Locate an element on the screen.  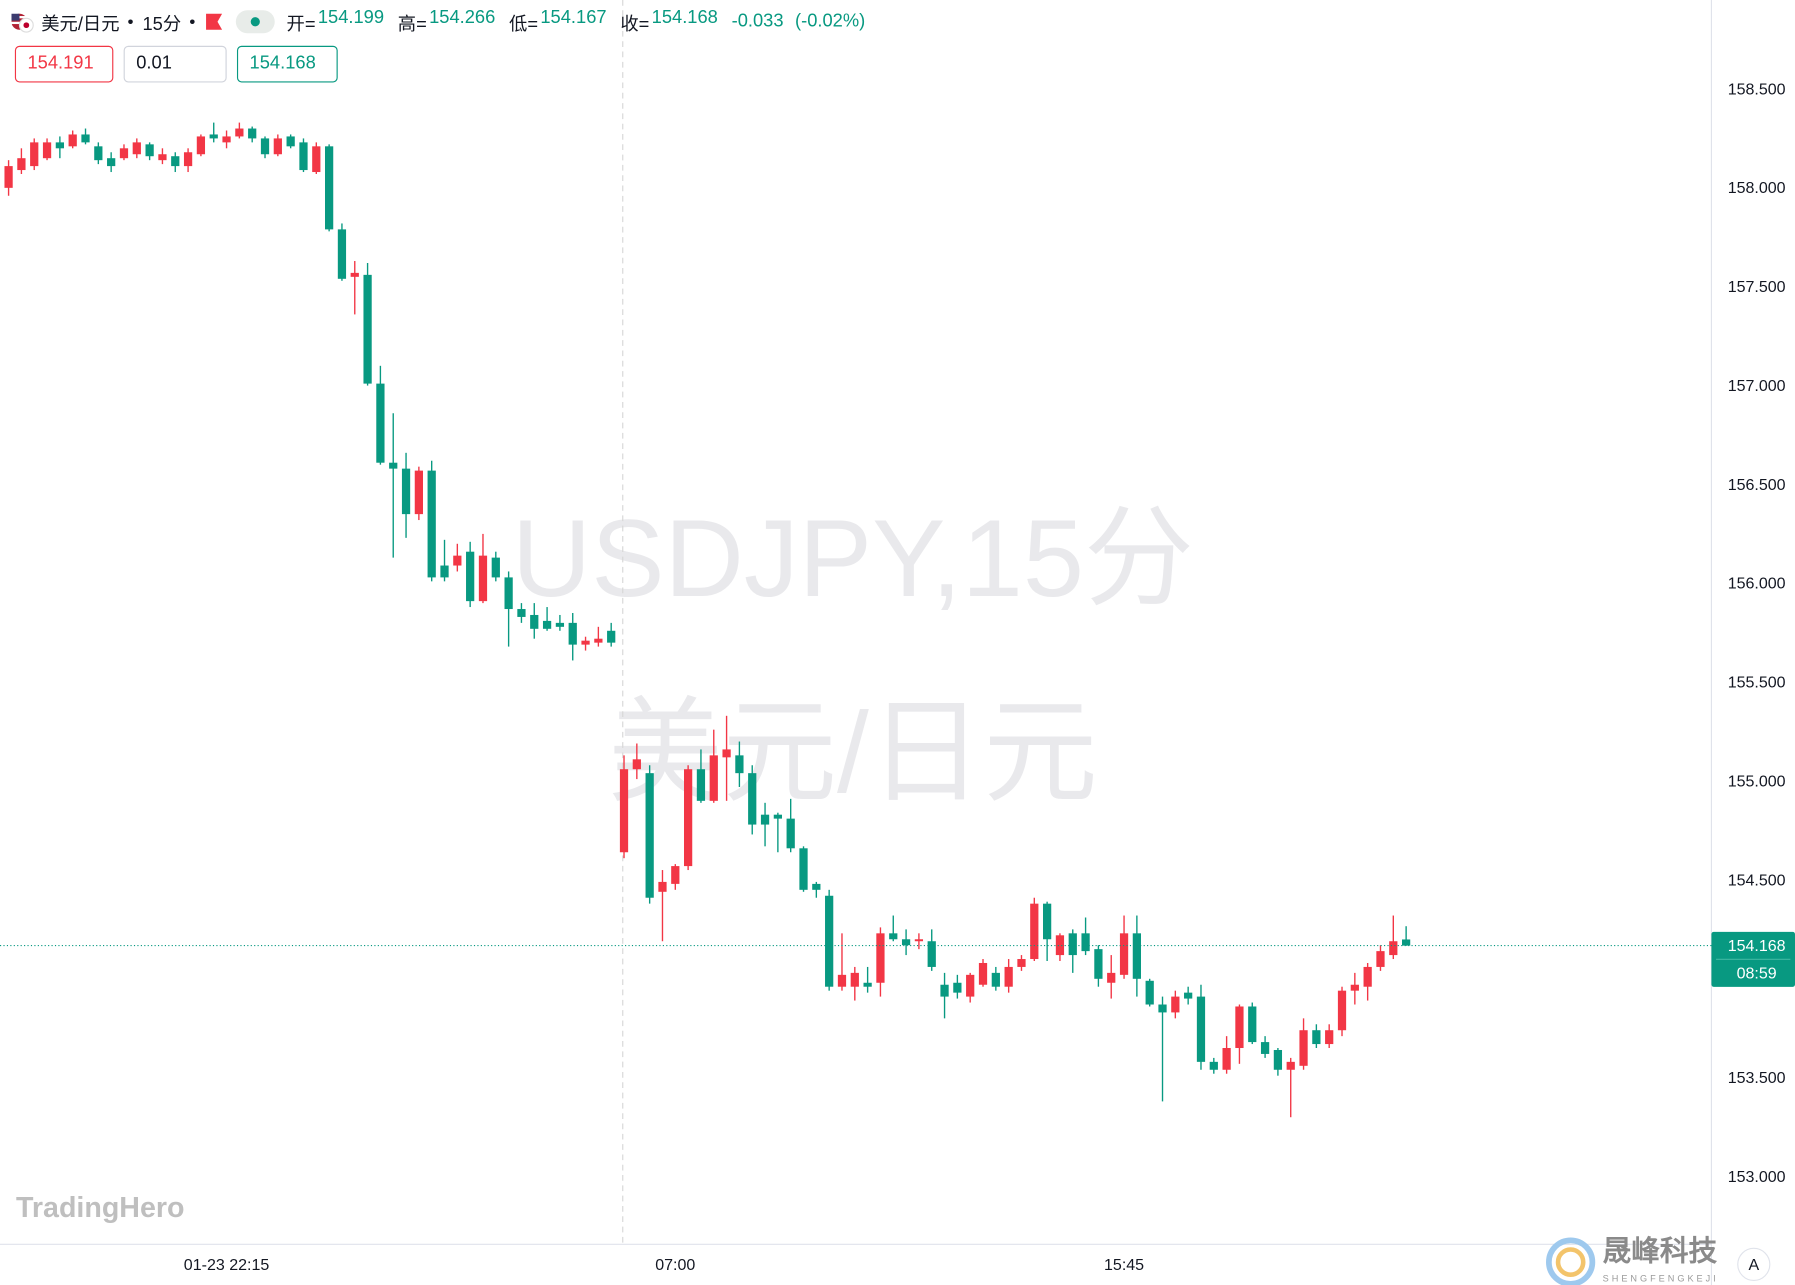
y-tick-label: 158.500 is located at coordinates (1757, 89).